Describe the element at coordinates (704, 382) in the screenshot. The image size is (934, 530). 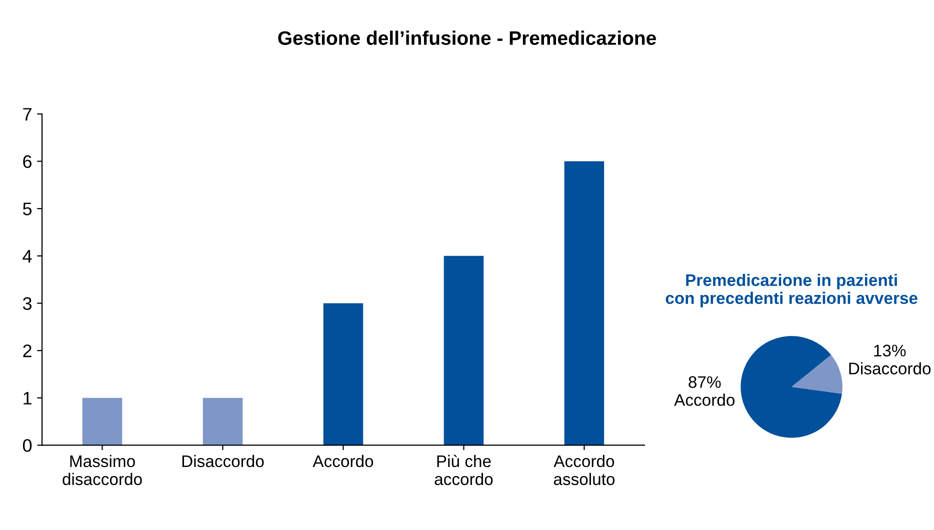
I see `data-label: 87%` at that location.